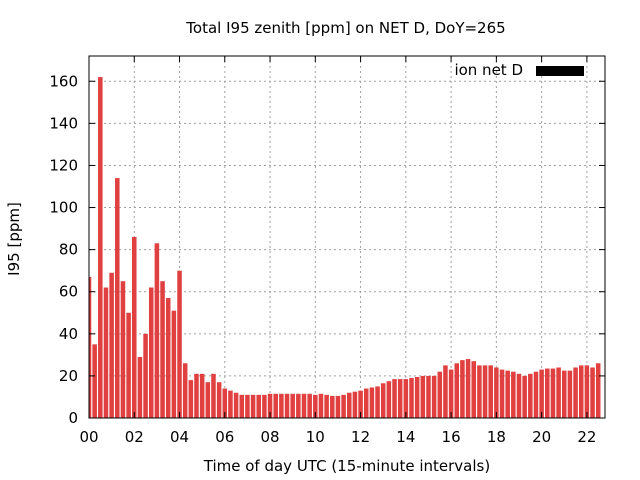 The height and width of the screenshot is (480, 640). What do you see at coordinates (63, 81) in the screenshot?
I see `y-tick-label: 160` at bounding box center [63, 81].